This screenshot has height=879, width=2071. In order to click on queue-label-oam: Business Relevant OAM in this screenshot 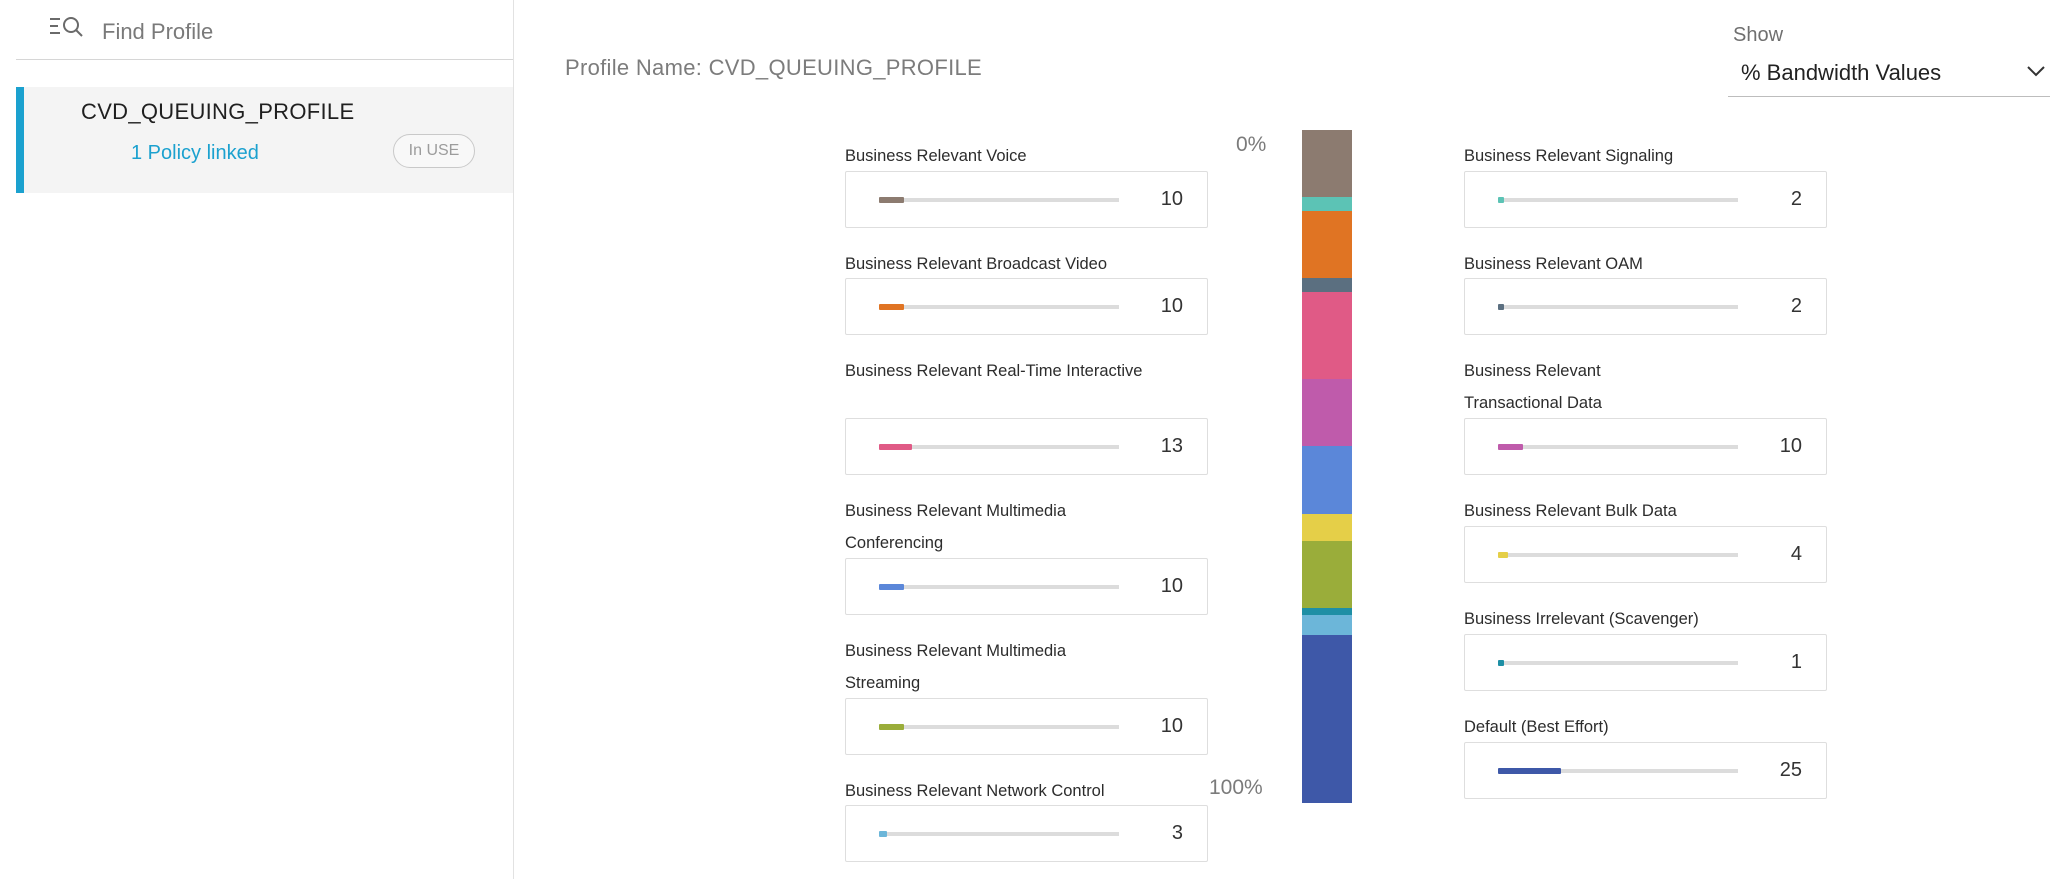, I will do `click(1553, 264)`.